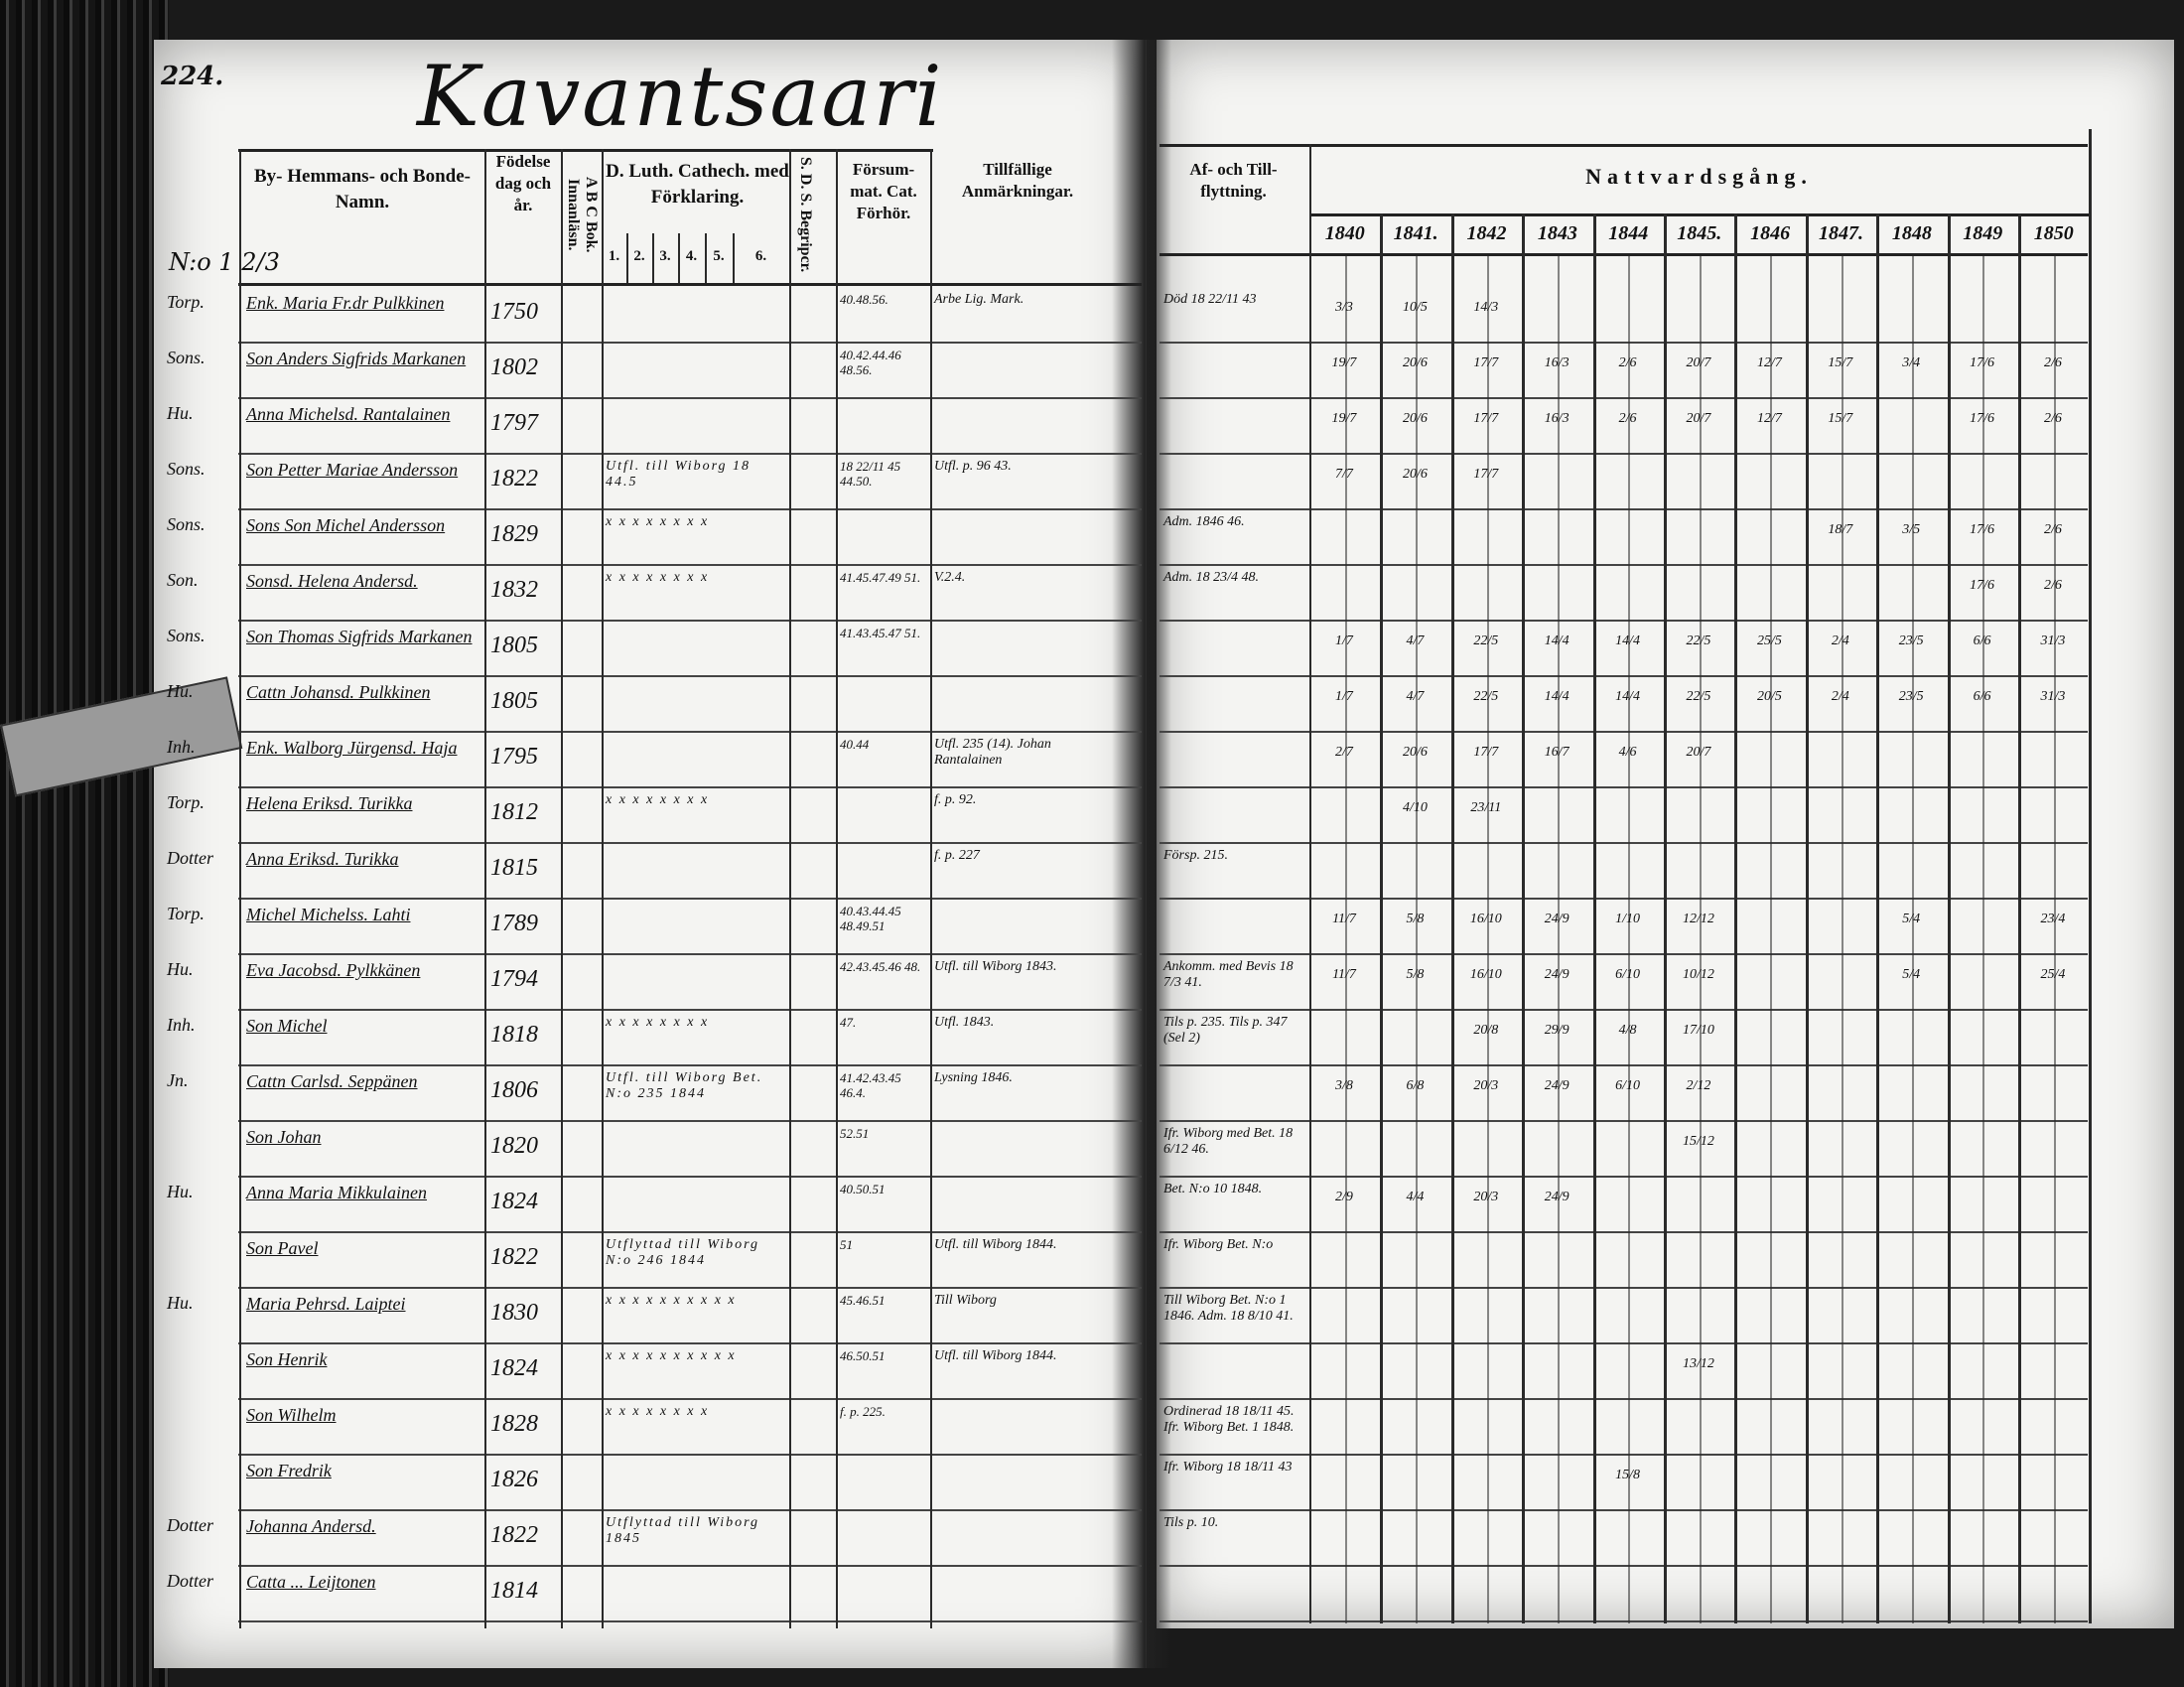 The height and width of the screenshot is (1687, 2184). What do you see at coordinates (1911, 529) in the screenshot?
I see `communion-date: 3/5` at bounding box center [1911, 529].